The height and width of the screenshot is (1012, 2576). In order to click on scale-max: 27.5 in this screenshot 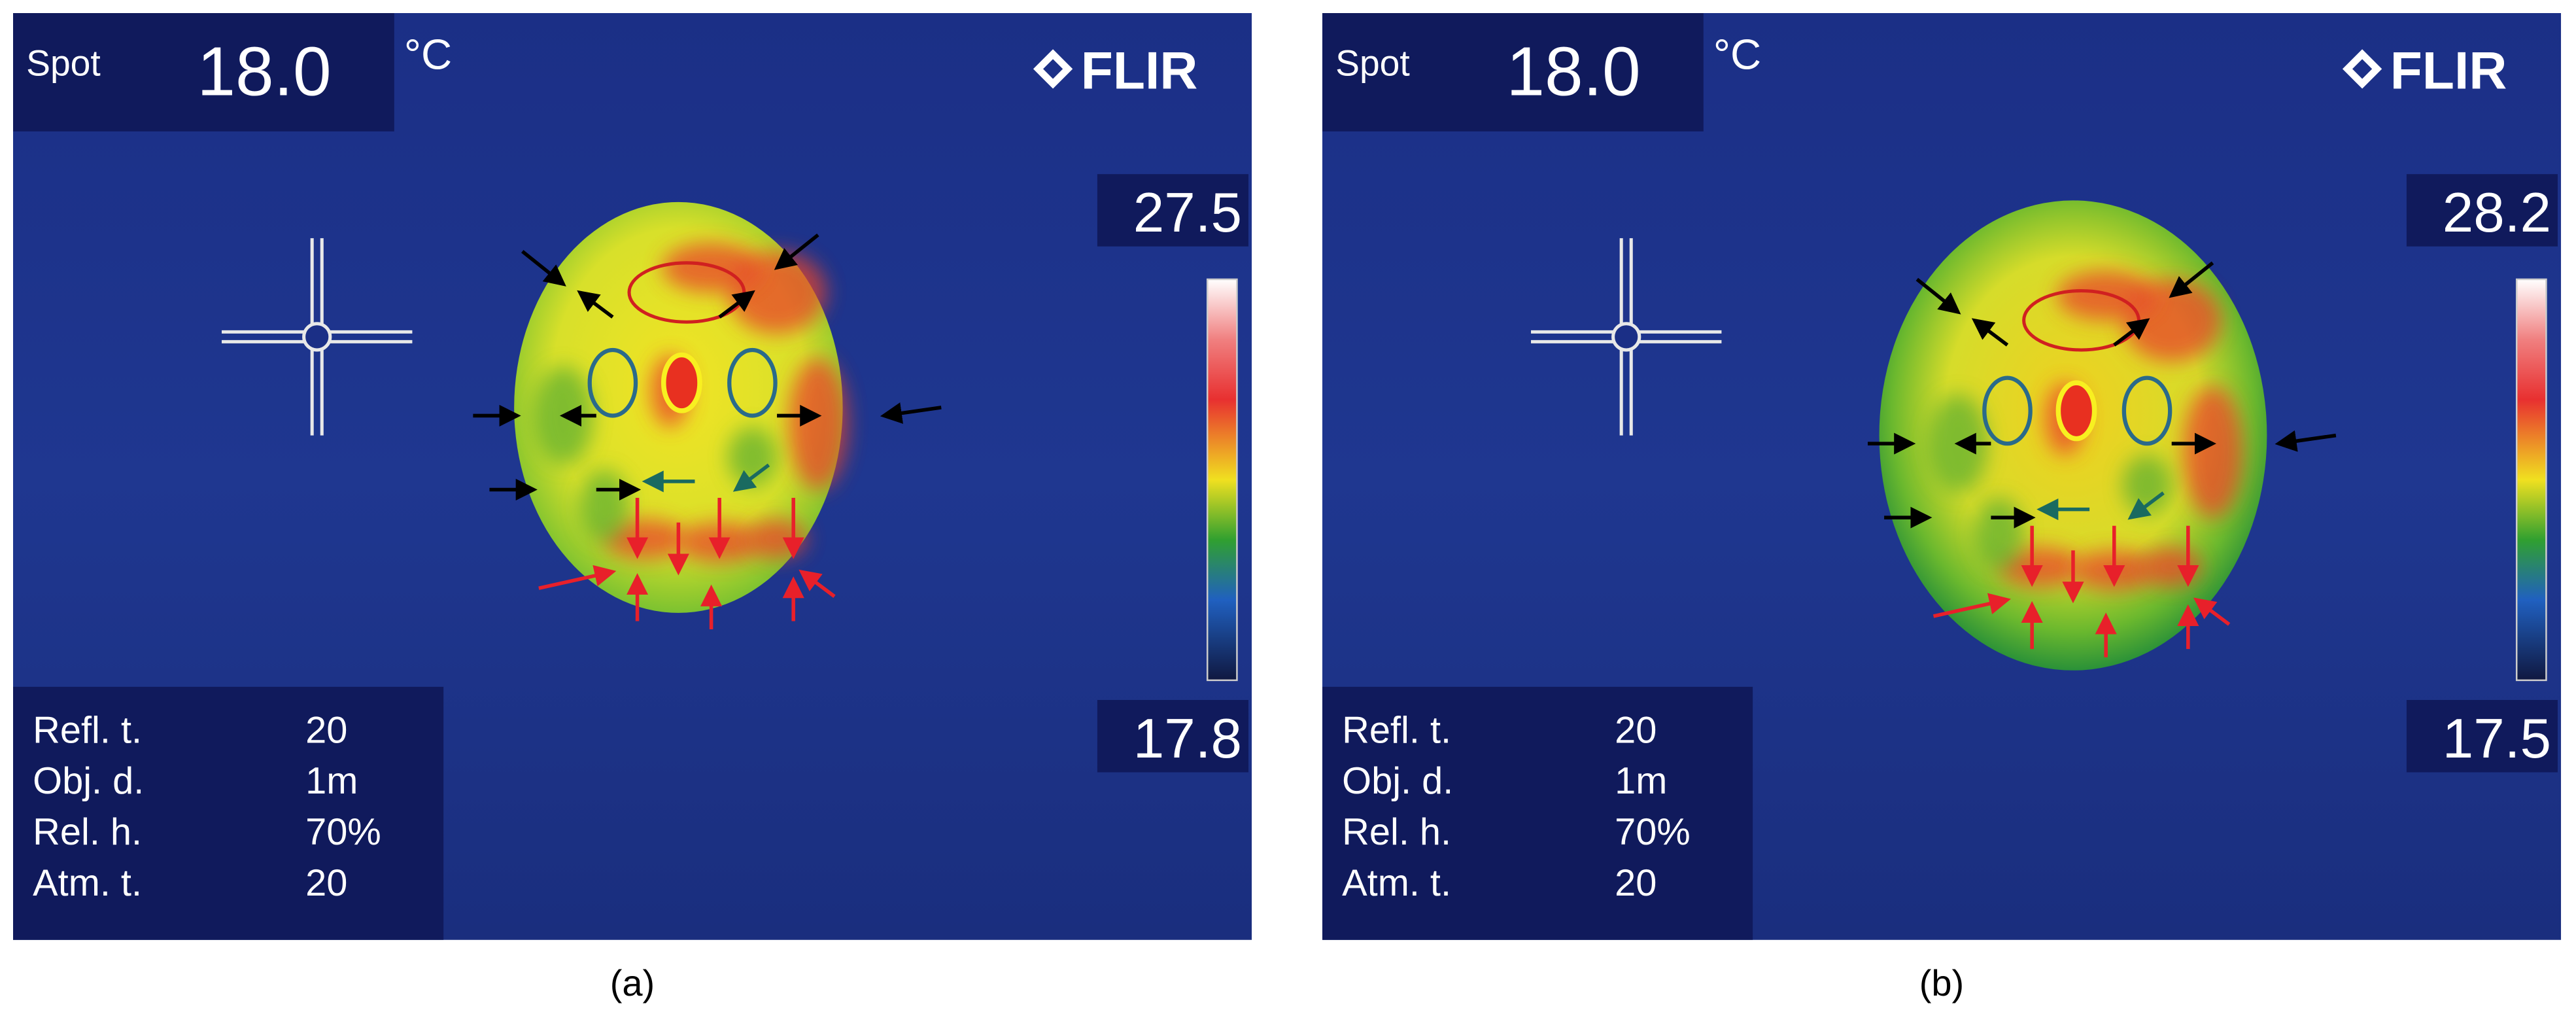, I will do `click(1187, 213)`.